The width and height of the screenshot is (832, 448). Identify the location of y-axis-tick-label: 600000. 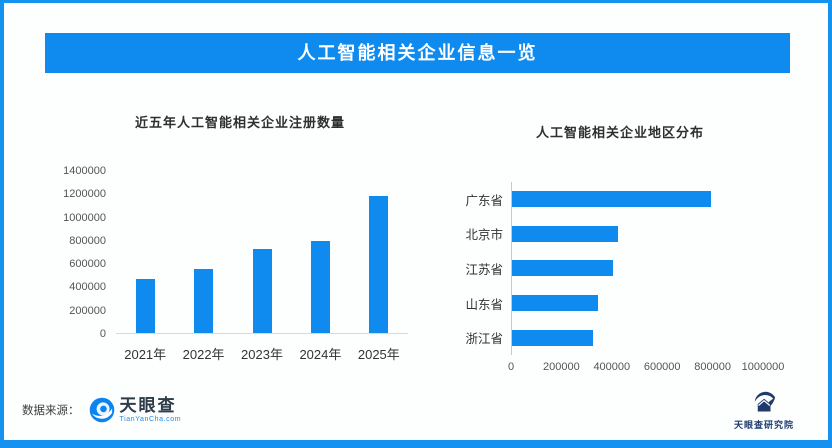
(87, 264).